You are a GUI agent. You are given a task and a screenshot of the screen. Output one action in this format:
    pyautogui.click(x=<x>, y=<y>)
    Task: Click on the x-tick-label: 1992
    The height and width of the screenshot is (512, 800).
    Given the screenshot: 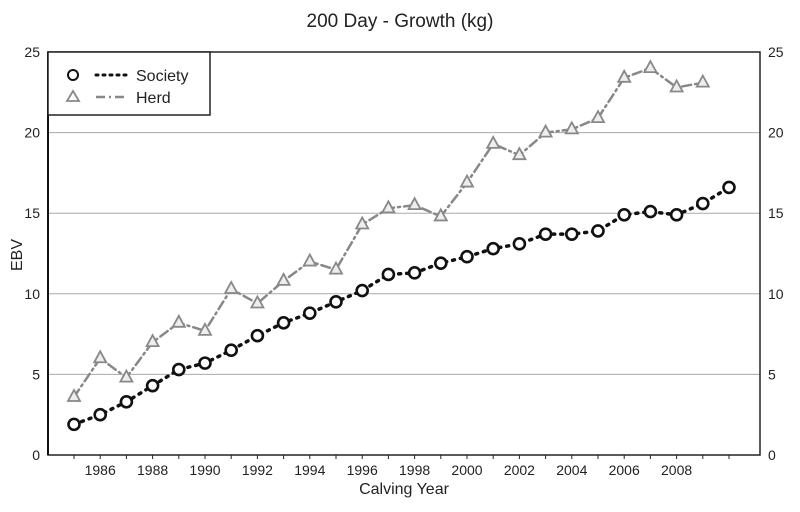 What is the action you would take?
    pyautogui.click(x=257, y=470)
    